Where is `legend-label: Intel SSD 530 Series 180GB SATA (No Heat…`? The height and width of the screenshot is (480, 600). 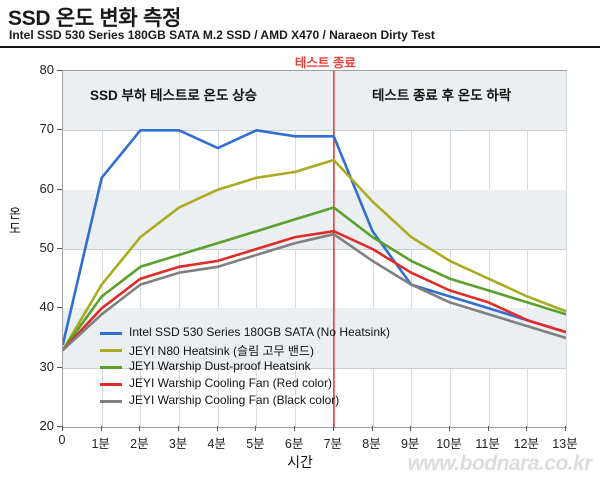 legend-label: Intel SSD 530 Series 180GB SATA (No Heat… is located at coordinates (260, 332).